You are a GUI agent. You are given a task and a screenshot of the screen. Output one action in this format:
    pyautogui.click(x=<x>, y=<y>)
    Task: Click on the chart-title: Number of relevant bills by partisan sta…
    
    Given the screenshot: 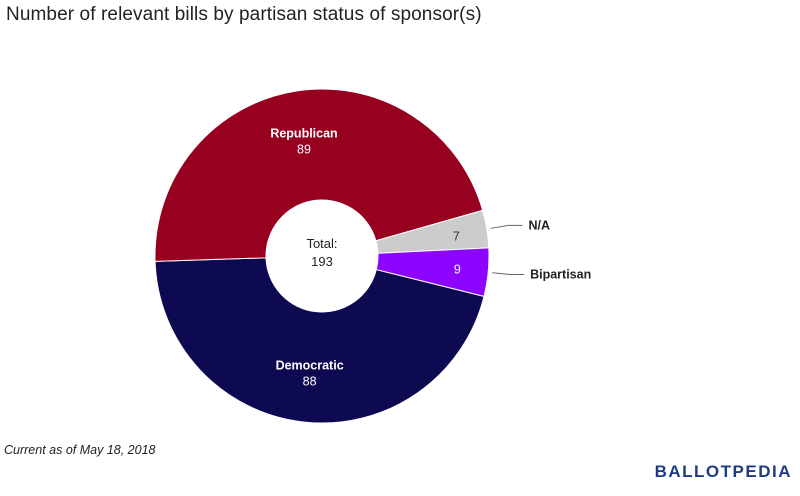 What is the action you would take?
    pyautogui.click(x=244, y=14)
    